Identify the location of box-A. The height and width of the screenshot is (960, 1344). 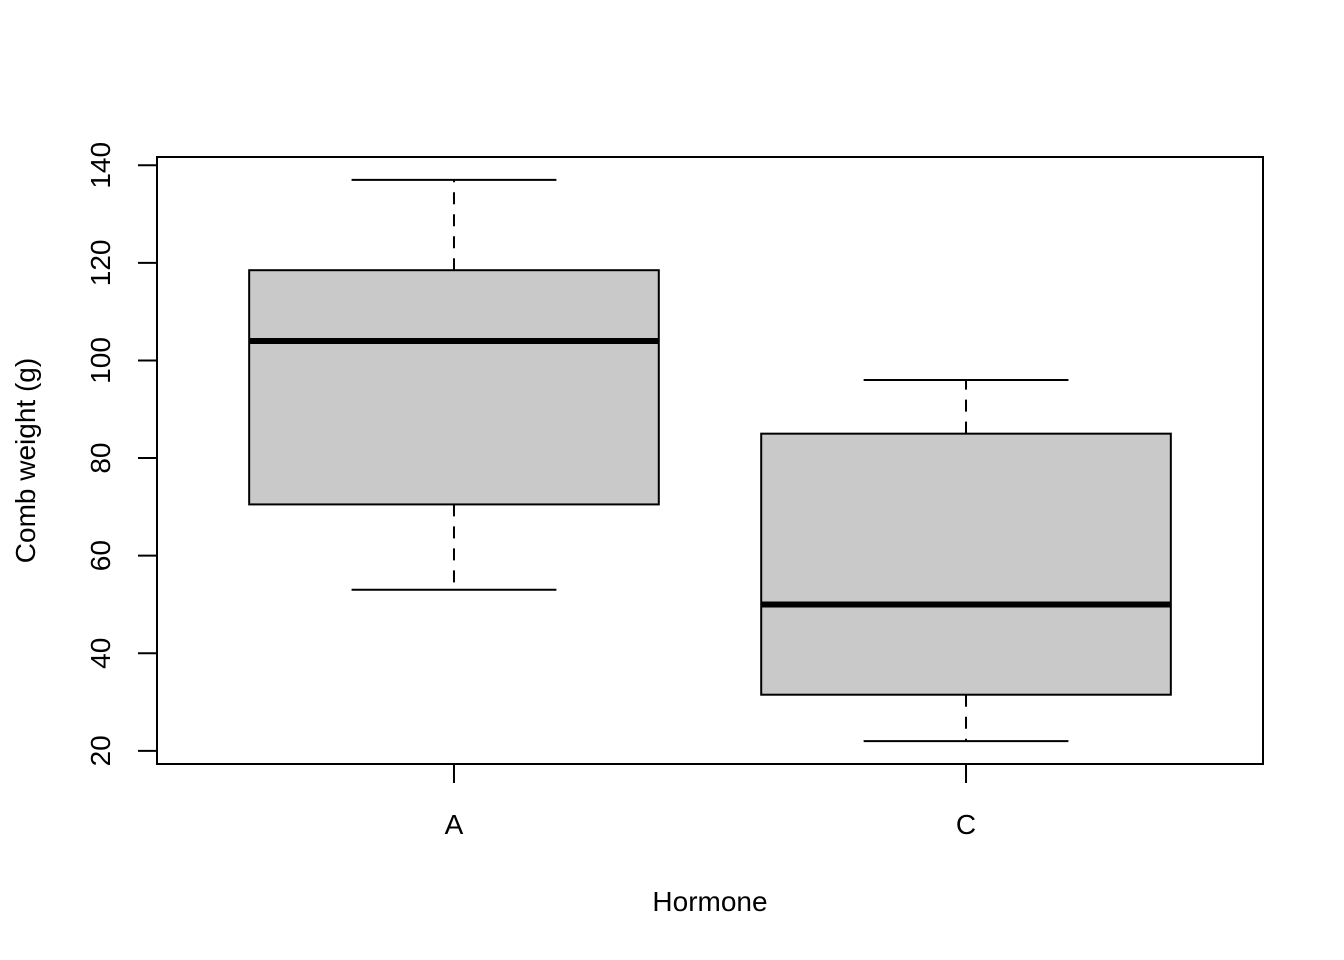
(454, 384).